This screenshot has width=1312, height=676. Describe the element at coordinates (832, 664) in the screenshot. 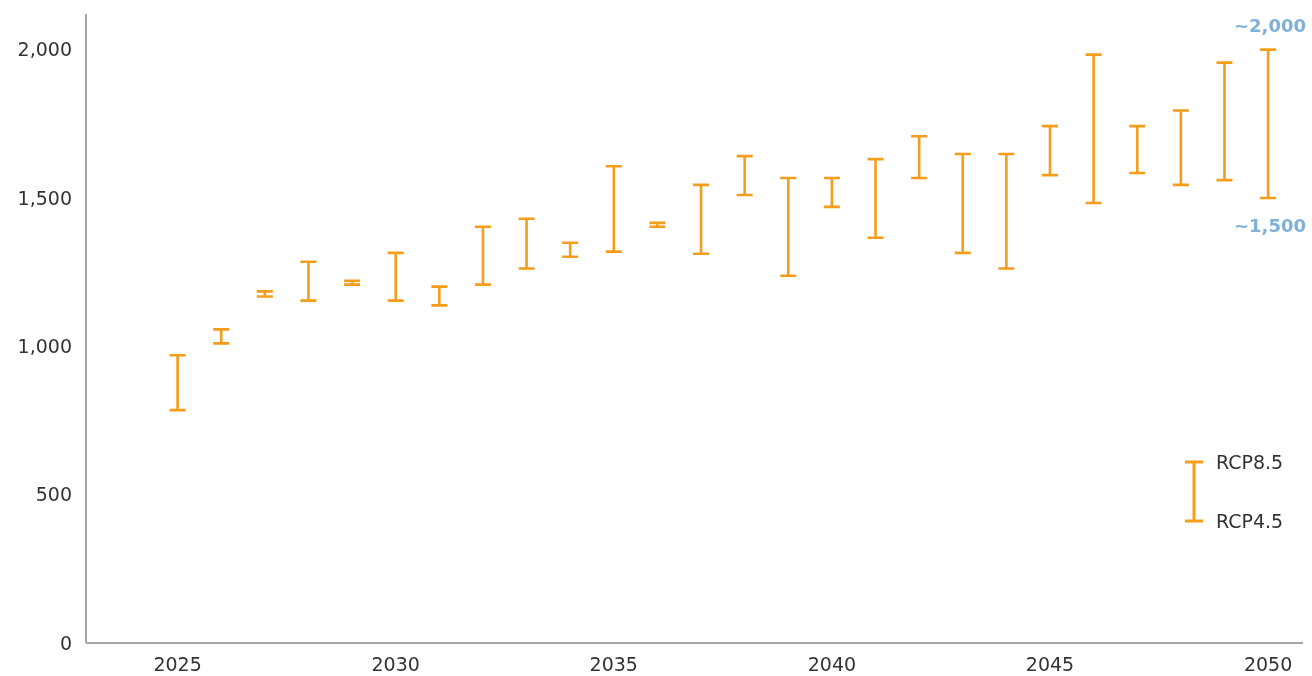

I see `x-tick-label: 2040` at that location.